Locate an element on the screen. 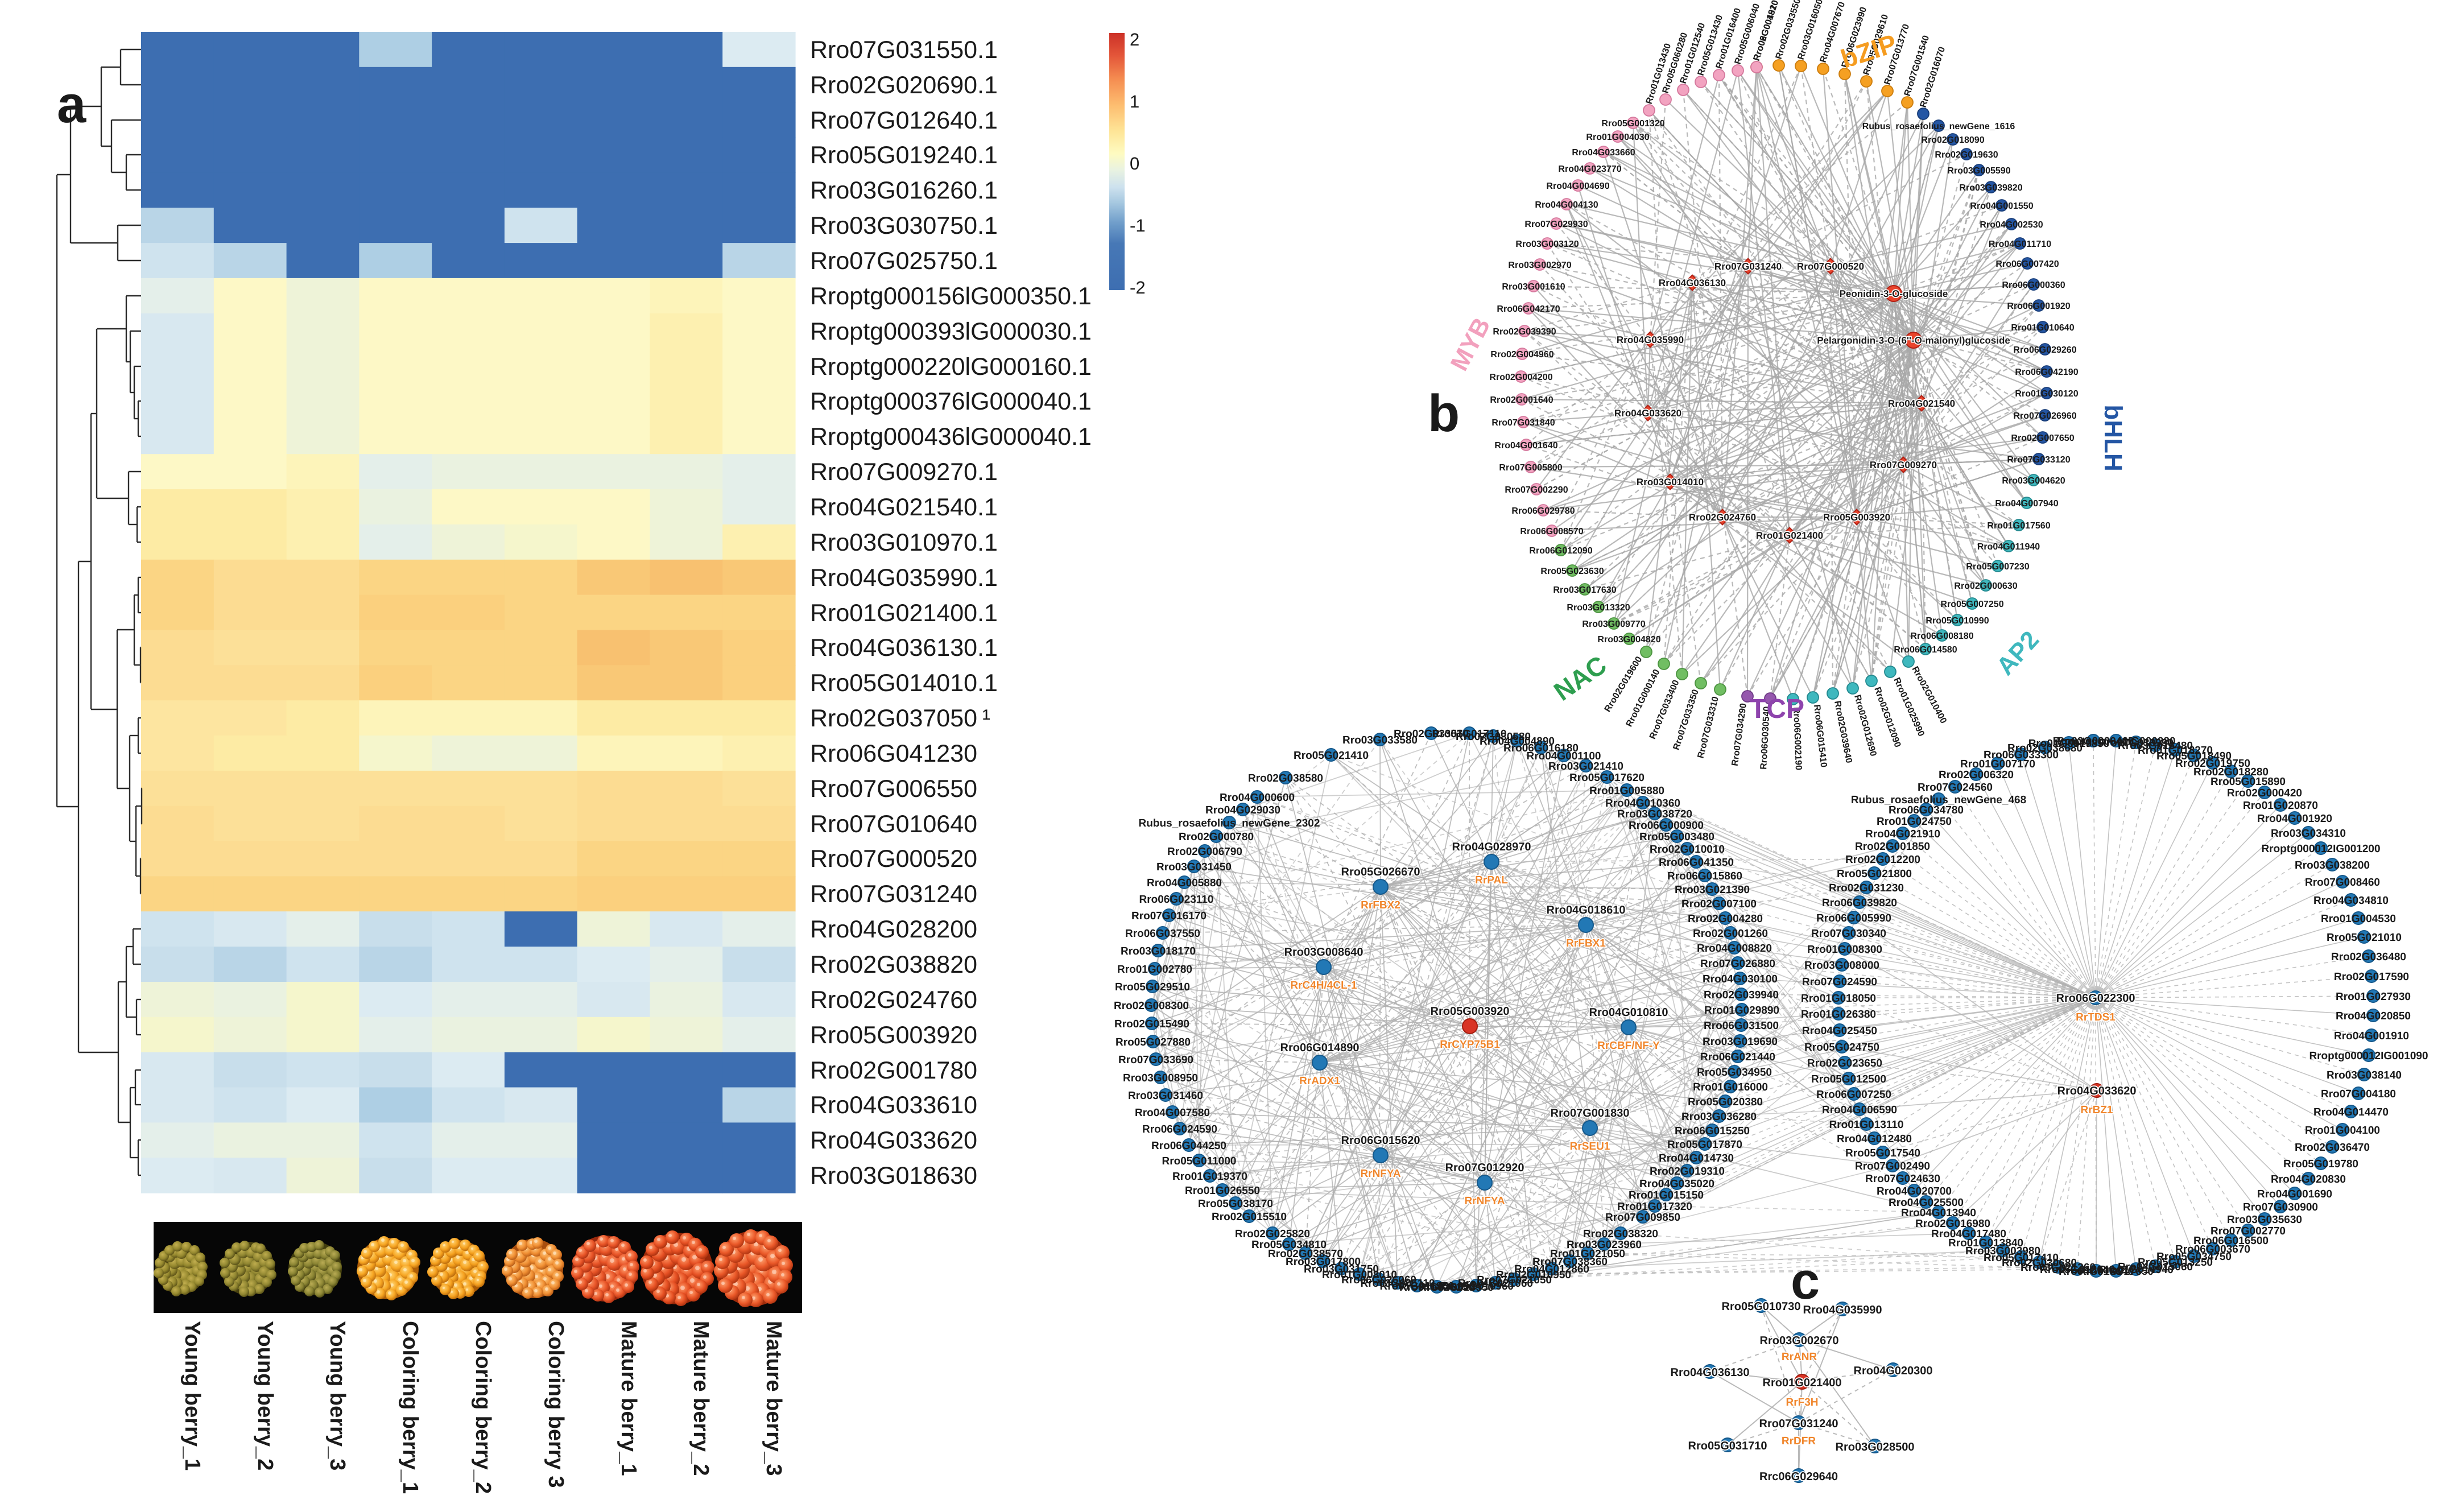  svg-text: Rro05G017410 is located at coordinates (2021, 1258).